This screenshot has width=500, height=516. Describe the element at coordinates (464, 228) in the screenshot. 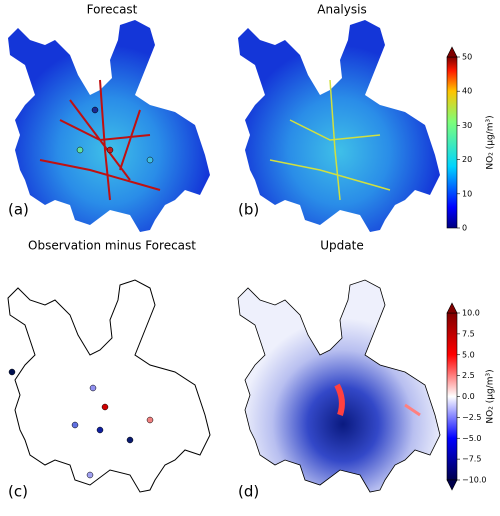

I see `tick-label: 0` at that location.